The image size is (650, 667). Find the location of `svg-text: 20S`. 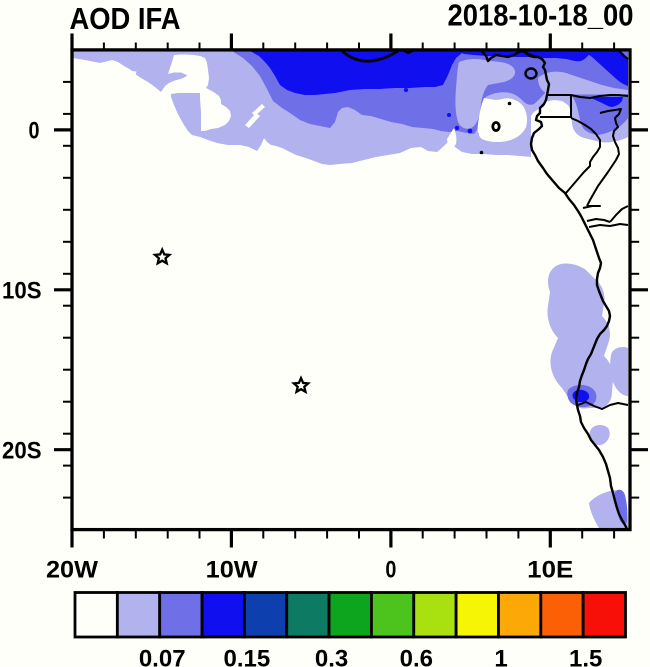

svg-text: 20S is located at coordinates (22, 451).